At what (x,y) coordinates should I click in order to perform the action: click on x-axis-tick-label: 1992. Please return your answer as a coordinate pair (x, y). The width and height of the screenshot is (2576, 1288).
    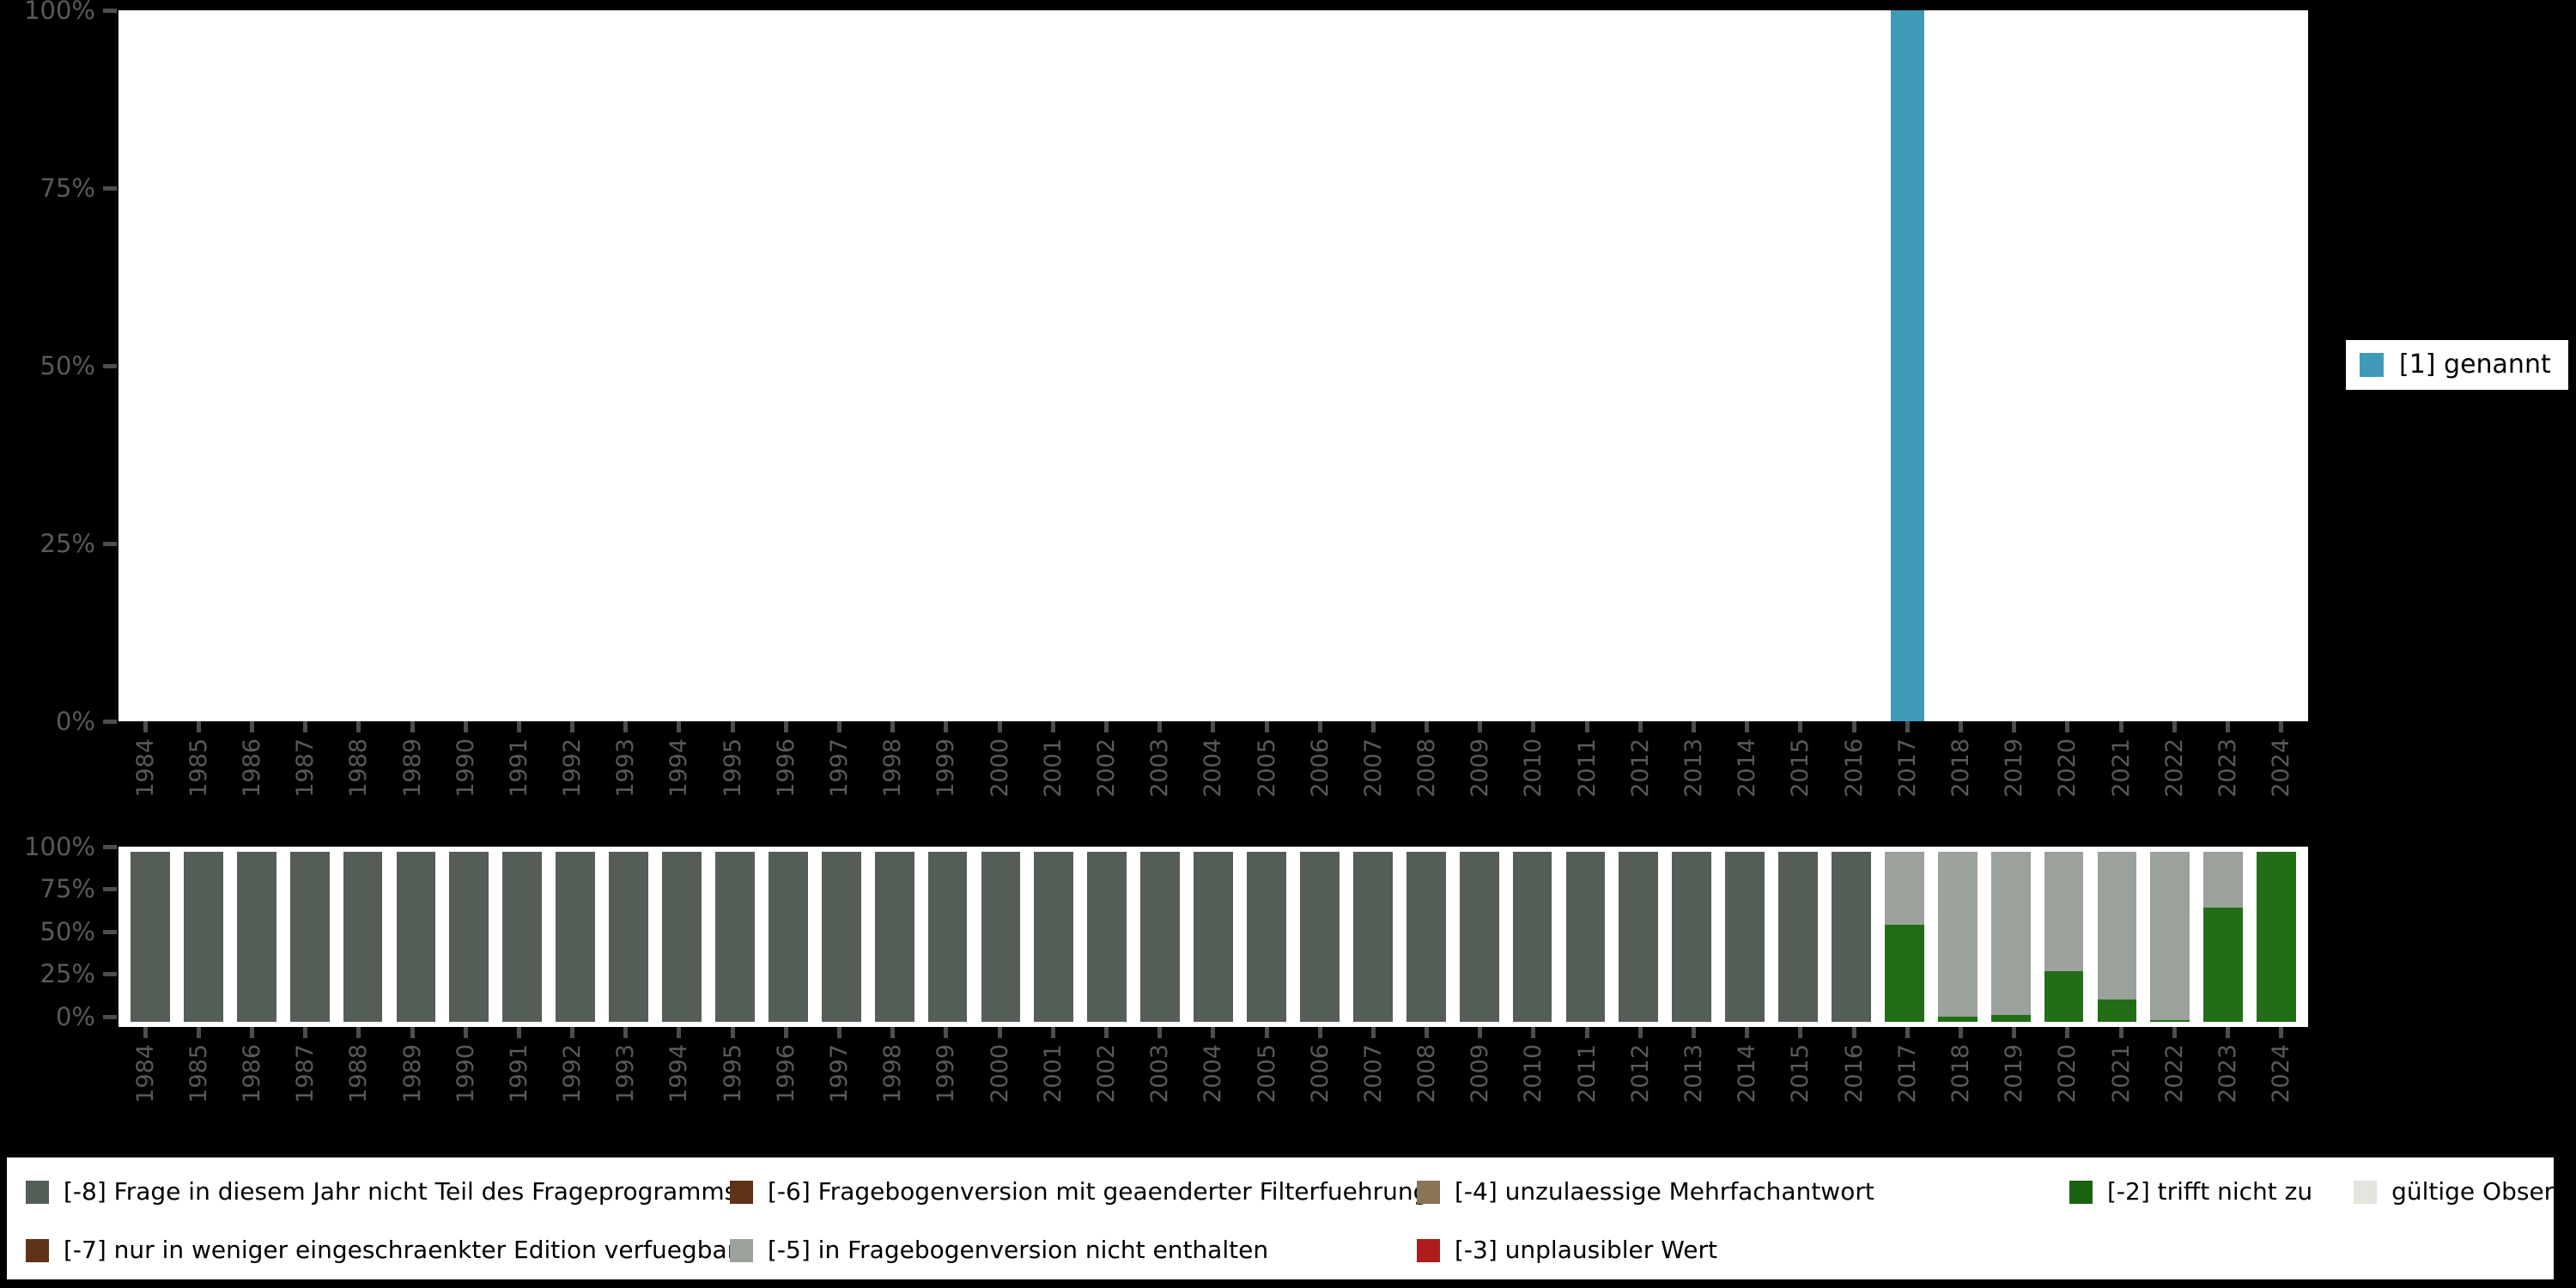
    Looking at the image, I should click on (572, 768).